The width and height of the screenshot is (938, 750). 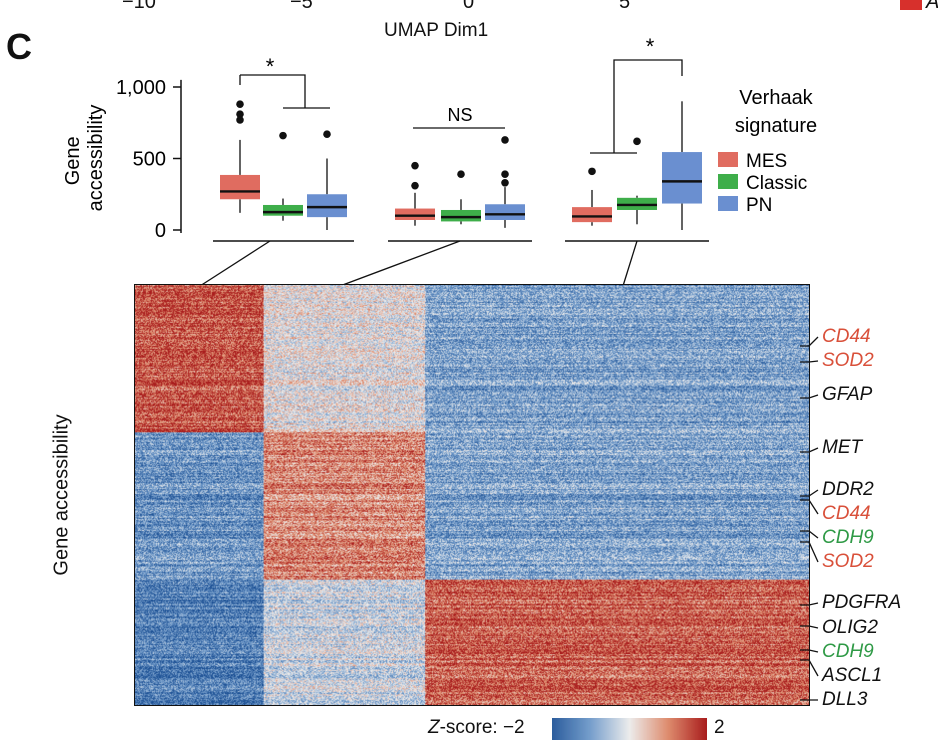 I want to click on gene-label-pdgfra: PDGFRA, so click(x=862, y=602).